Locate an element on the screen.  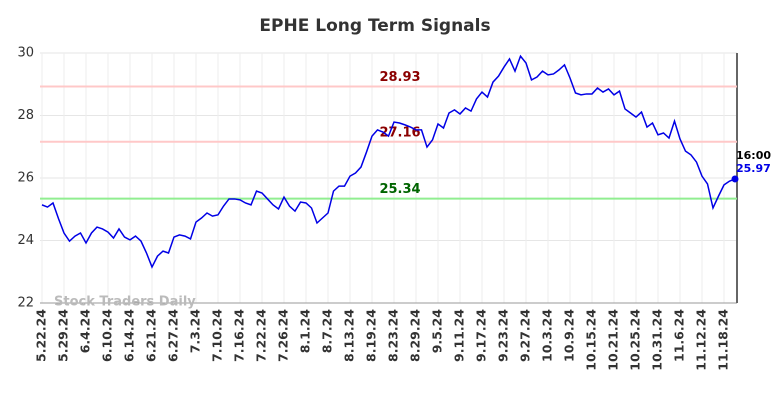
x-tick-label: 8.1.24 is located at coordinates (305, 331).